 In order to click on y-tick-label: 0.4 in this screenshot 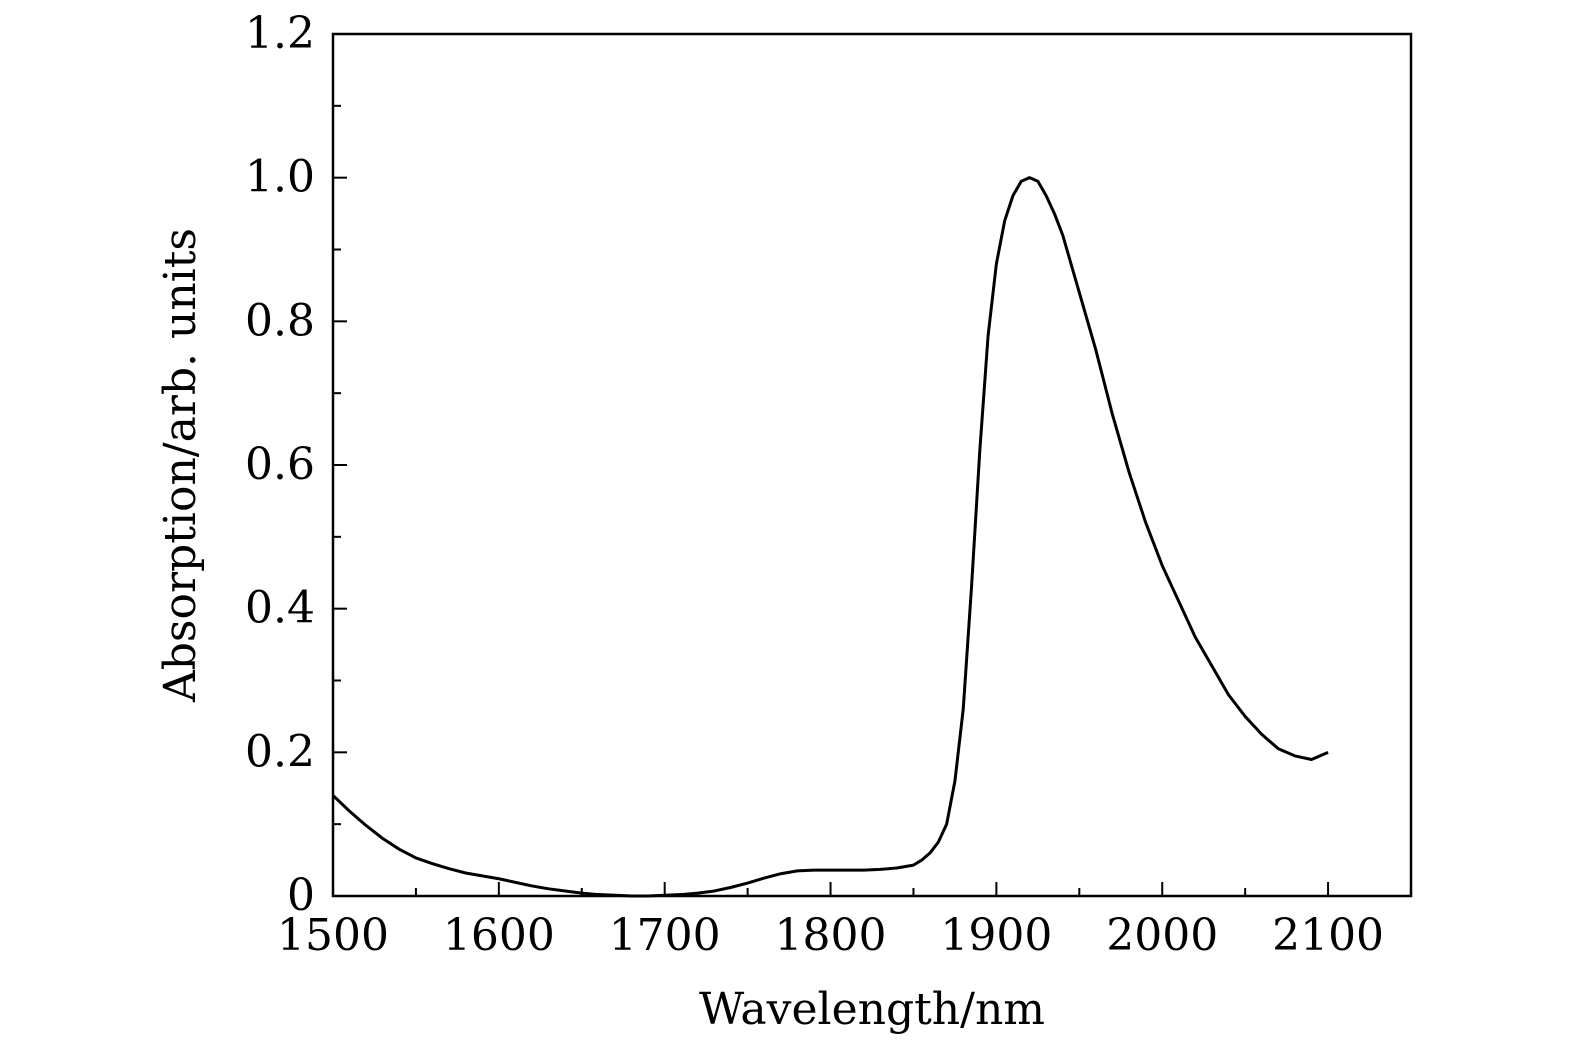, I will do `click(280, 608)`.